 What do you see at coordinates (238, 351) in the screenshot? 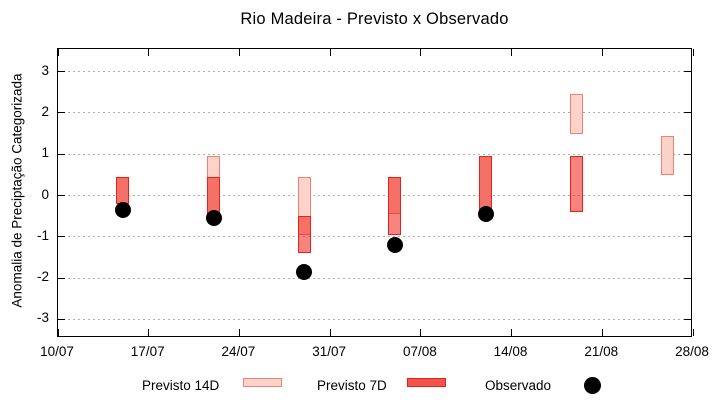
I see `x-tick-label: 24/07` at bounding box center [238, 351].